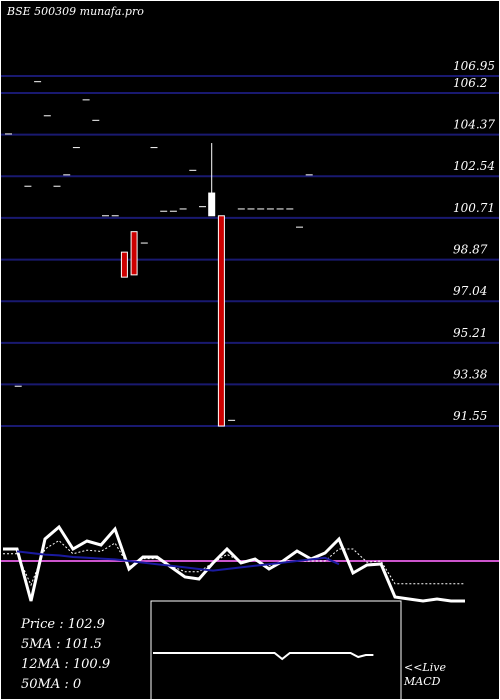 The image size is (500, 700). Describe the element at coordinates (425, 667) in the screenshot. I see `live-link: <<Live` at that location.